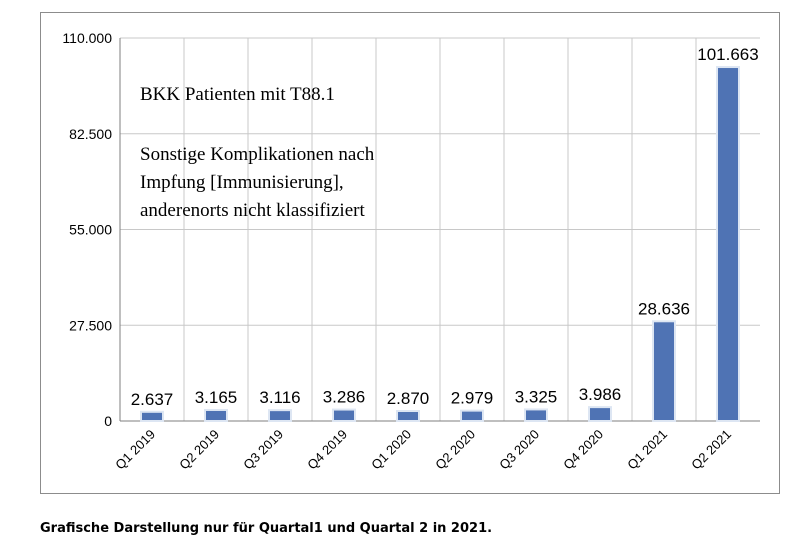  What do you see at coordinates (90, 134) in the screenshot?
I see `y-tick-label: 82.500` at bounding box center [90, 134].